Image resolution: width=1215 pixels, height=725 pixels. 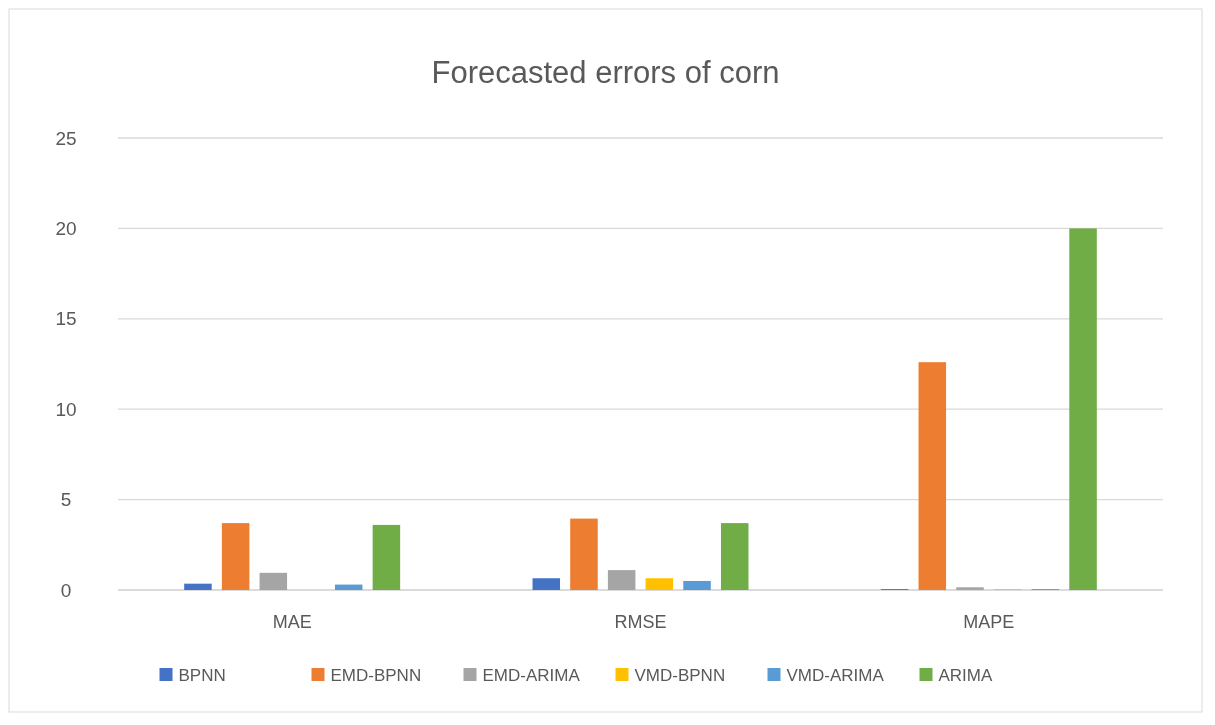 What do you see at coordinates (640, 622) in the screenshot?
I see `x-tick-label: RMSE` at bounding box center [640, 622].